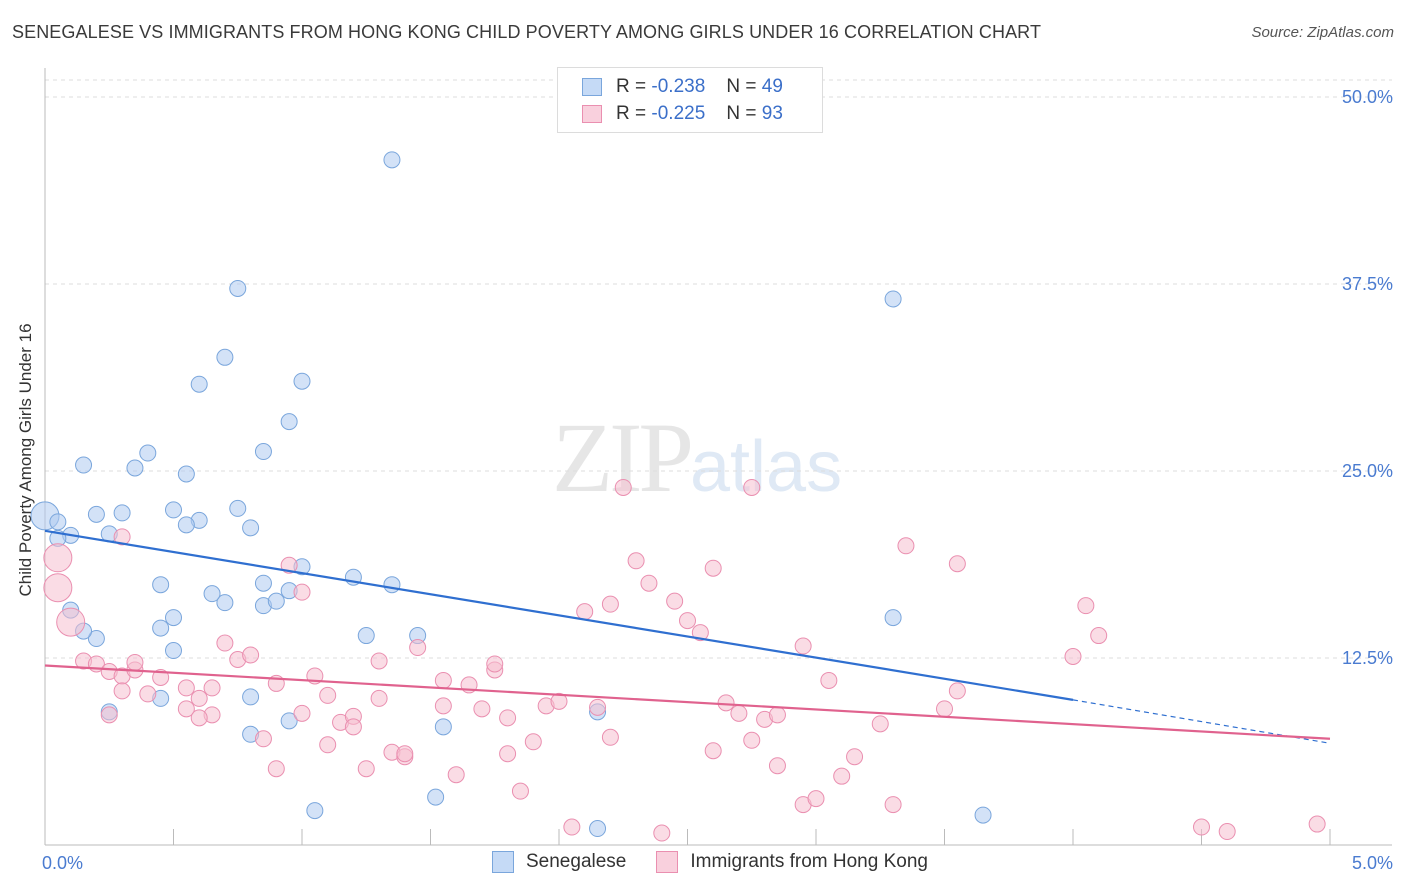 The width and height of the screenshot is (1406, 892). I want to click on series-legend: Senegalese Immigrants from Hong Kong, so click(725, 862).